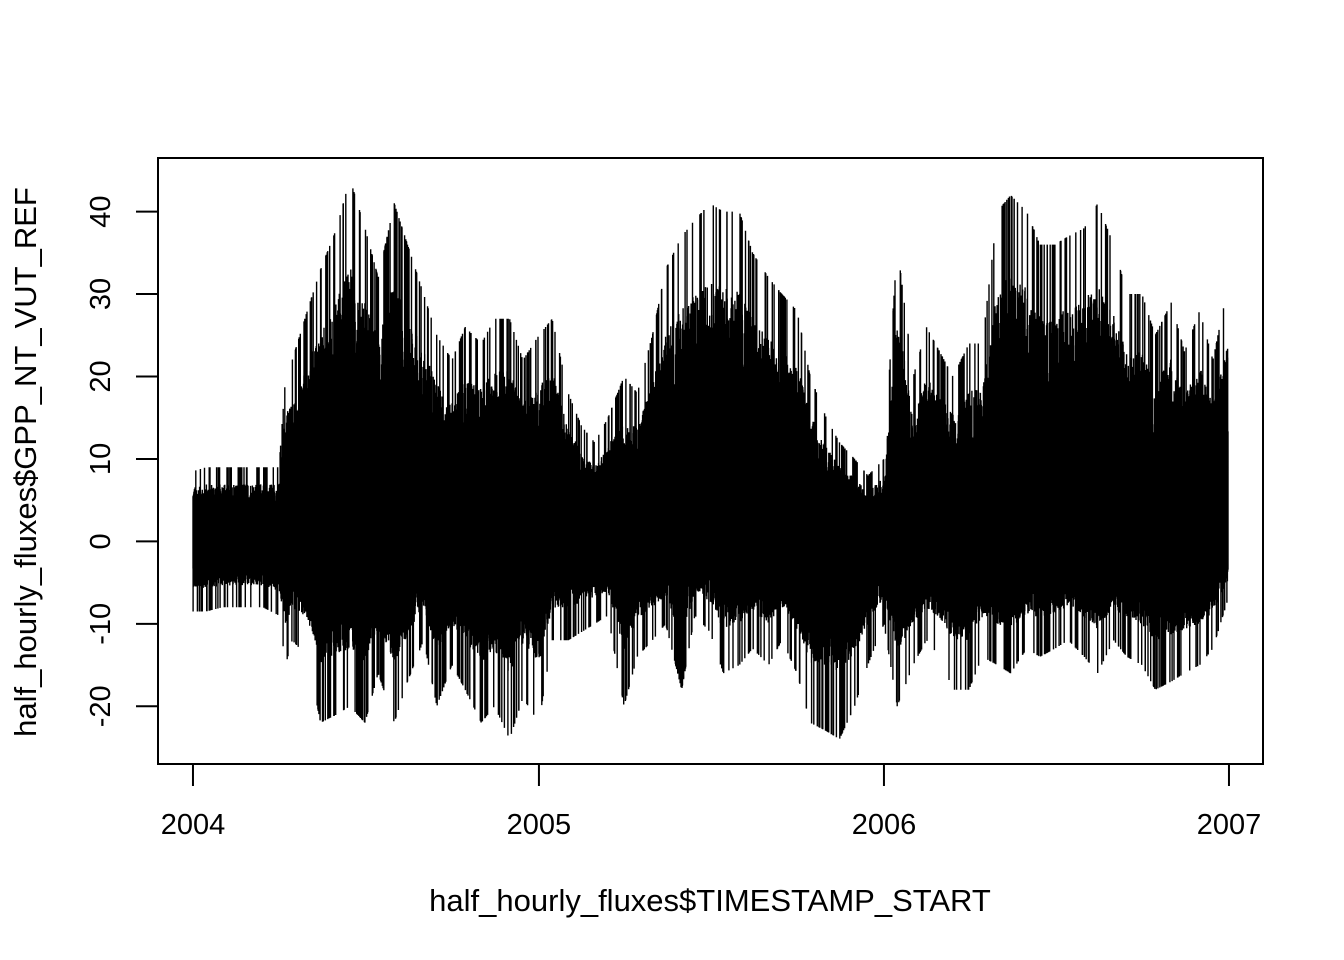 This screenshot has height=960, width=1344. I want to click on x-axis: 2004 2005 2006 2007, so click(711, 802).